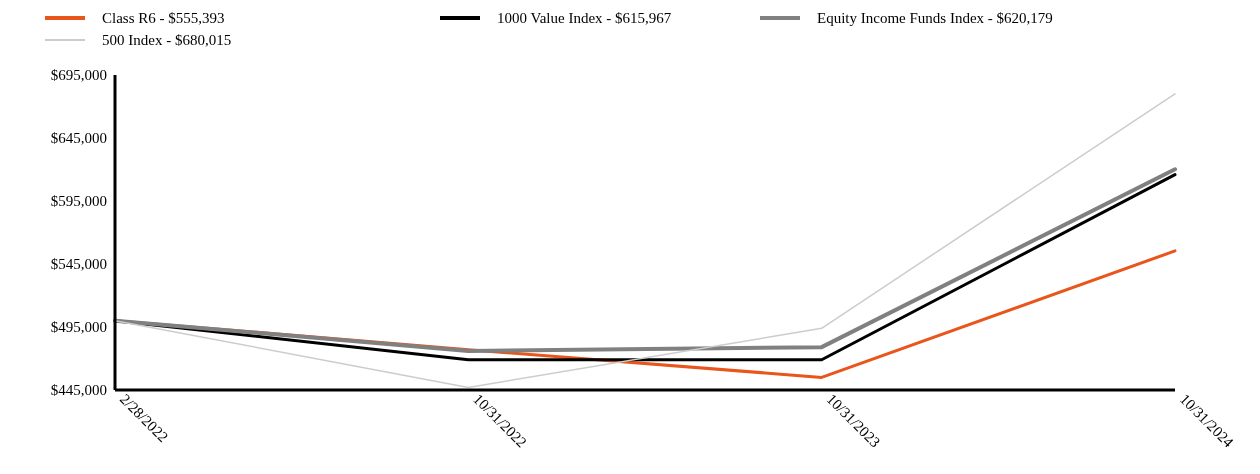 The image size is (1260, 474). Describe the element at coordinates (78, 390) in the screenshot. I see `y-tick-label: $445,000` at that location.